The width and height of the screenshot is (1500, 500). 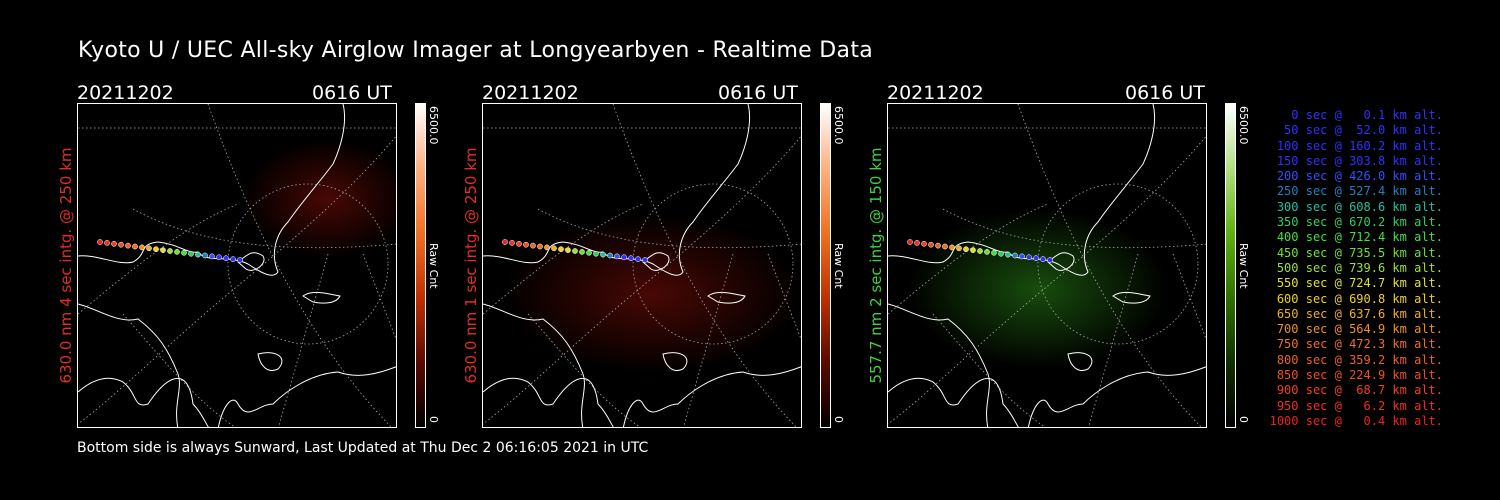 I want to click on legend-entry: 950 sec @ 6.2 km alt., so click(x=1359, y=405).